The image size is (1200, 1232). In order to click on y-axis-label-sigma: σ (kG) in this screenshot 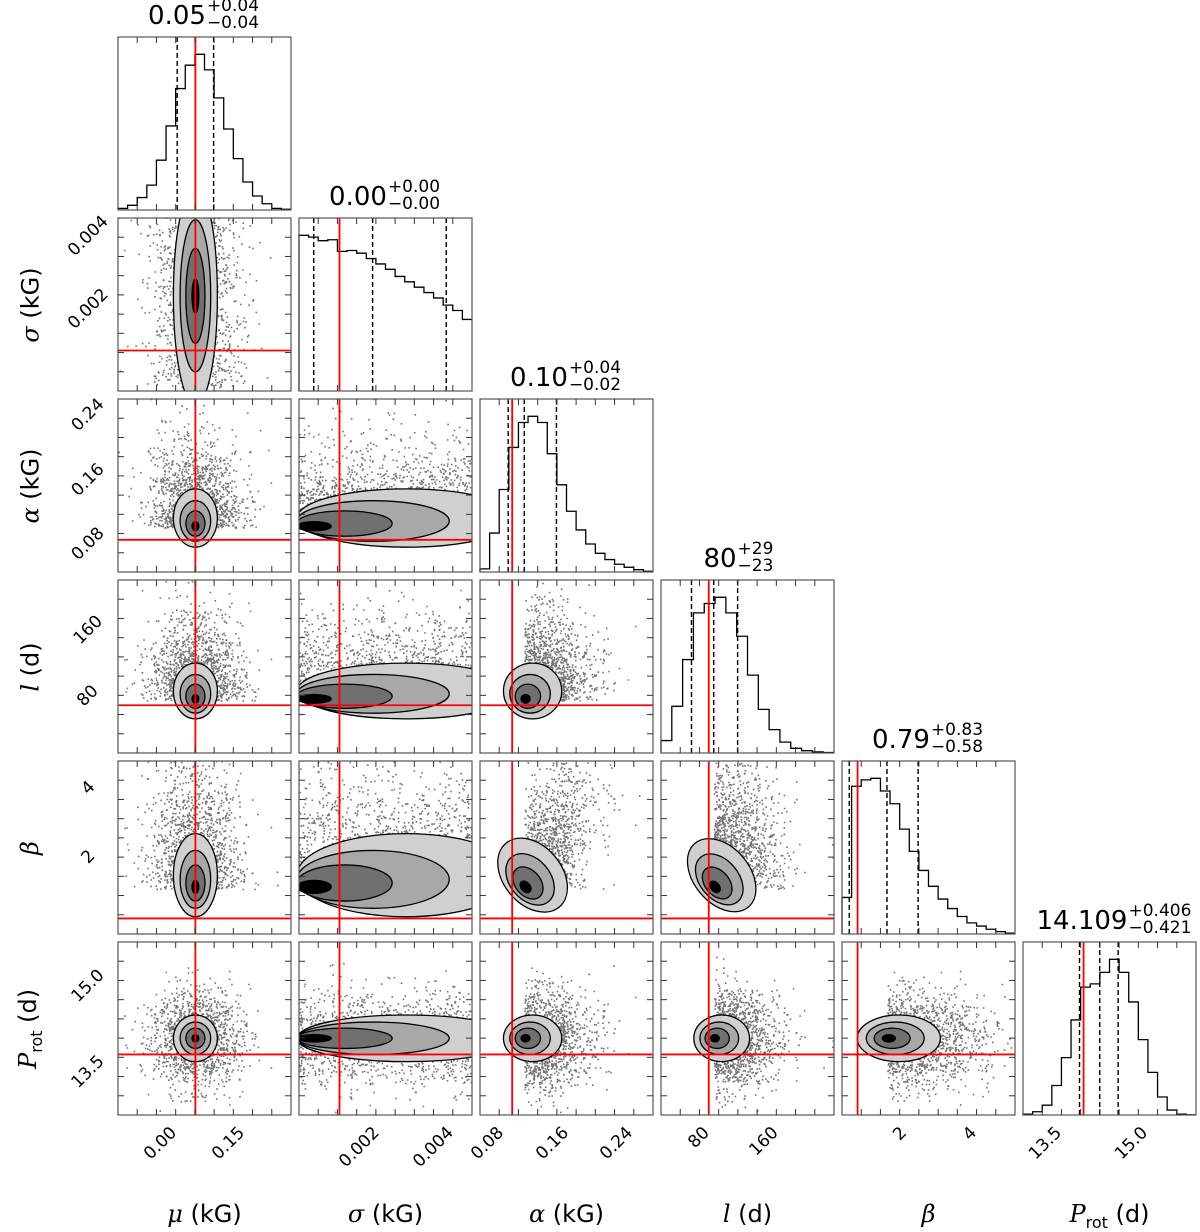, I will do `click(30, 304)`.